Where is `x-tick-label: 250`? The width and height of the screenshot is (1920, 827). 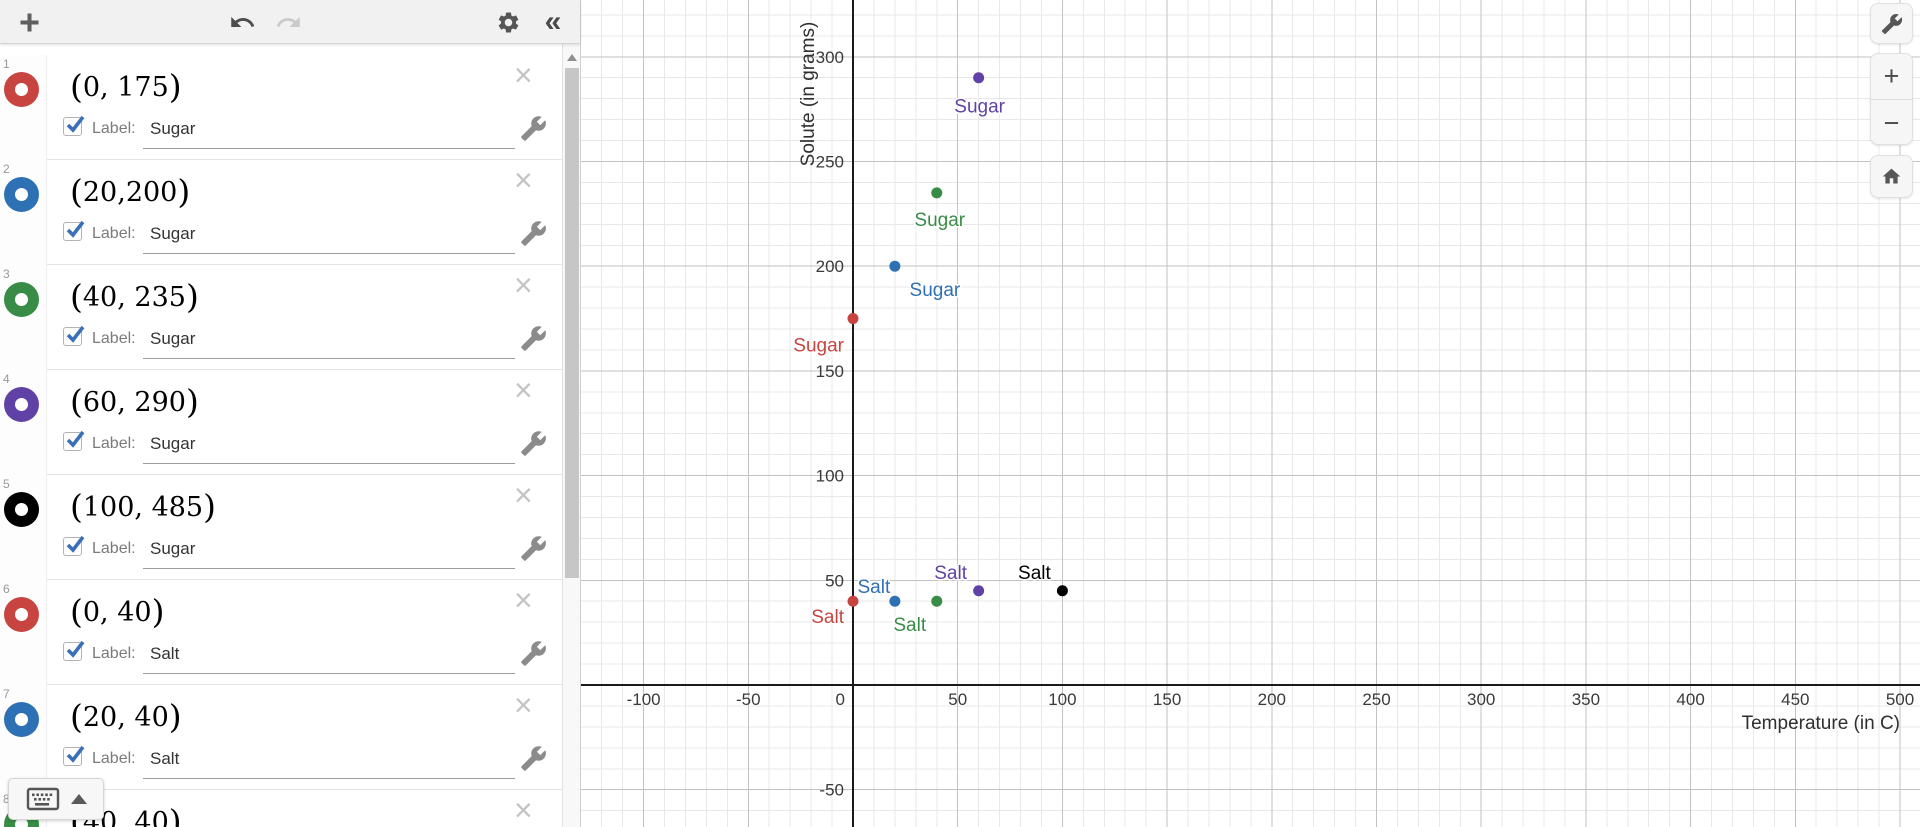
x-tick-label: 250 is located at coordinates (1376, 699).